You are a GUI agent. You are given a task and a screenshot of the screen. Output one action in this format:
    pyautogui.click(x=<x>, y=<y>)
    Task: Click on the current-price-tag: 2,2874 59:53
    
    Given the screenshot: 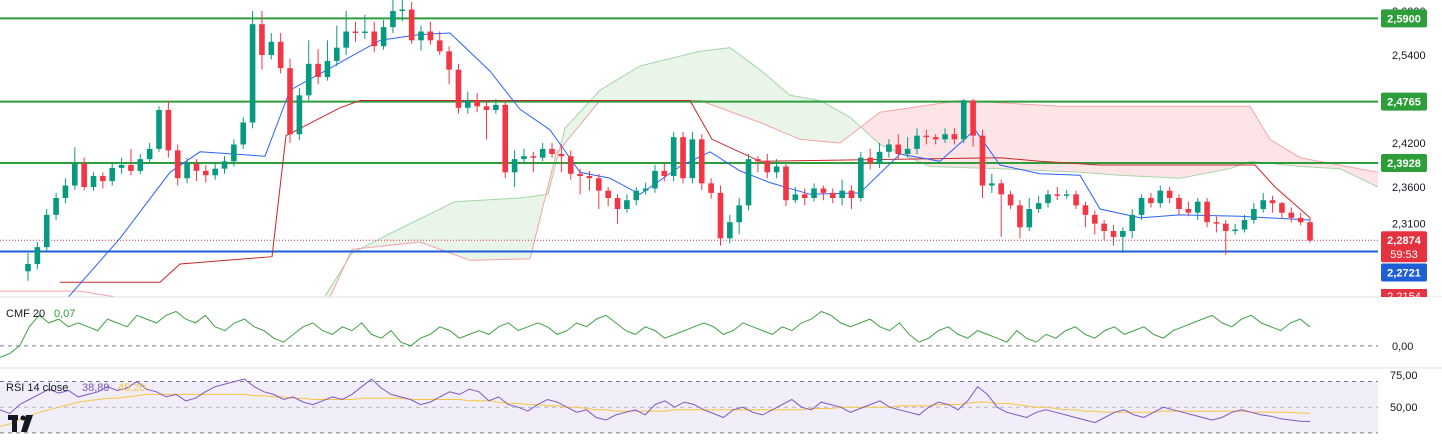 What is the action you would take?
    pyautogui.click(x=1404, y=247)
    